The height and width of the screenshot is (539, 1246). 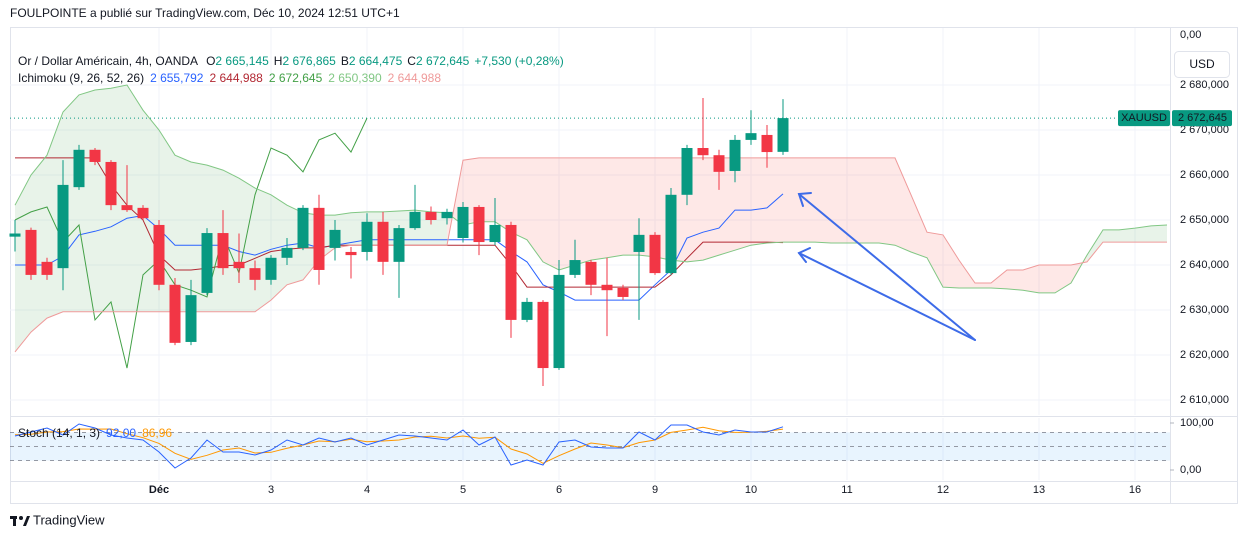 What do you see at coordinates (108, 61) in the screenshot?
I see `legend-title: Or / Dollar Américain, 4h, OANDA` at bounding box center [108, 61].